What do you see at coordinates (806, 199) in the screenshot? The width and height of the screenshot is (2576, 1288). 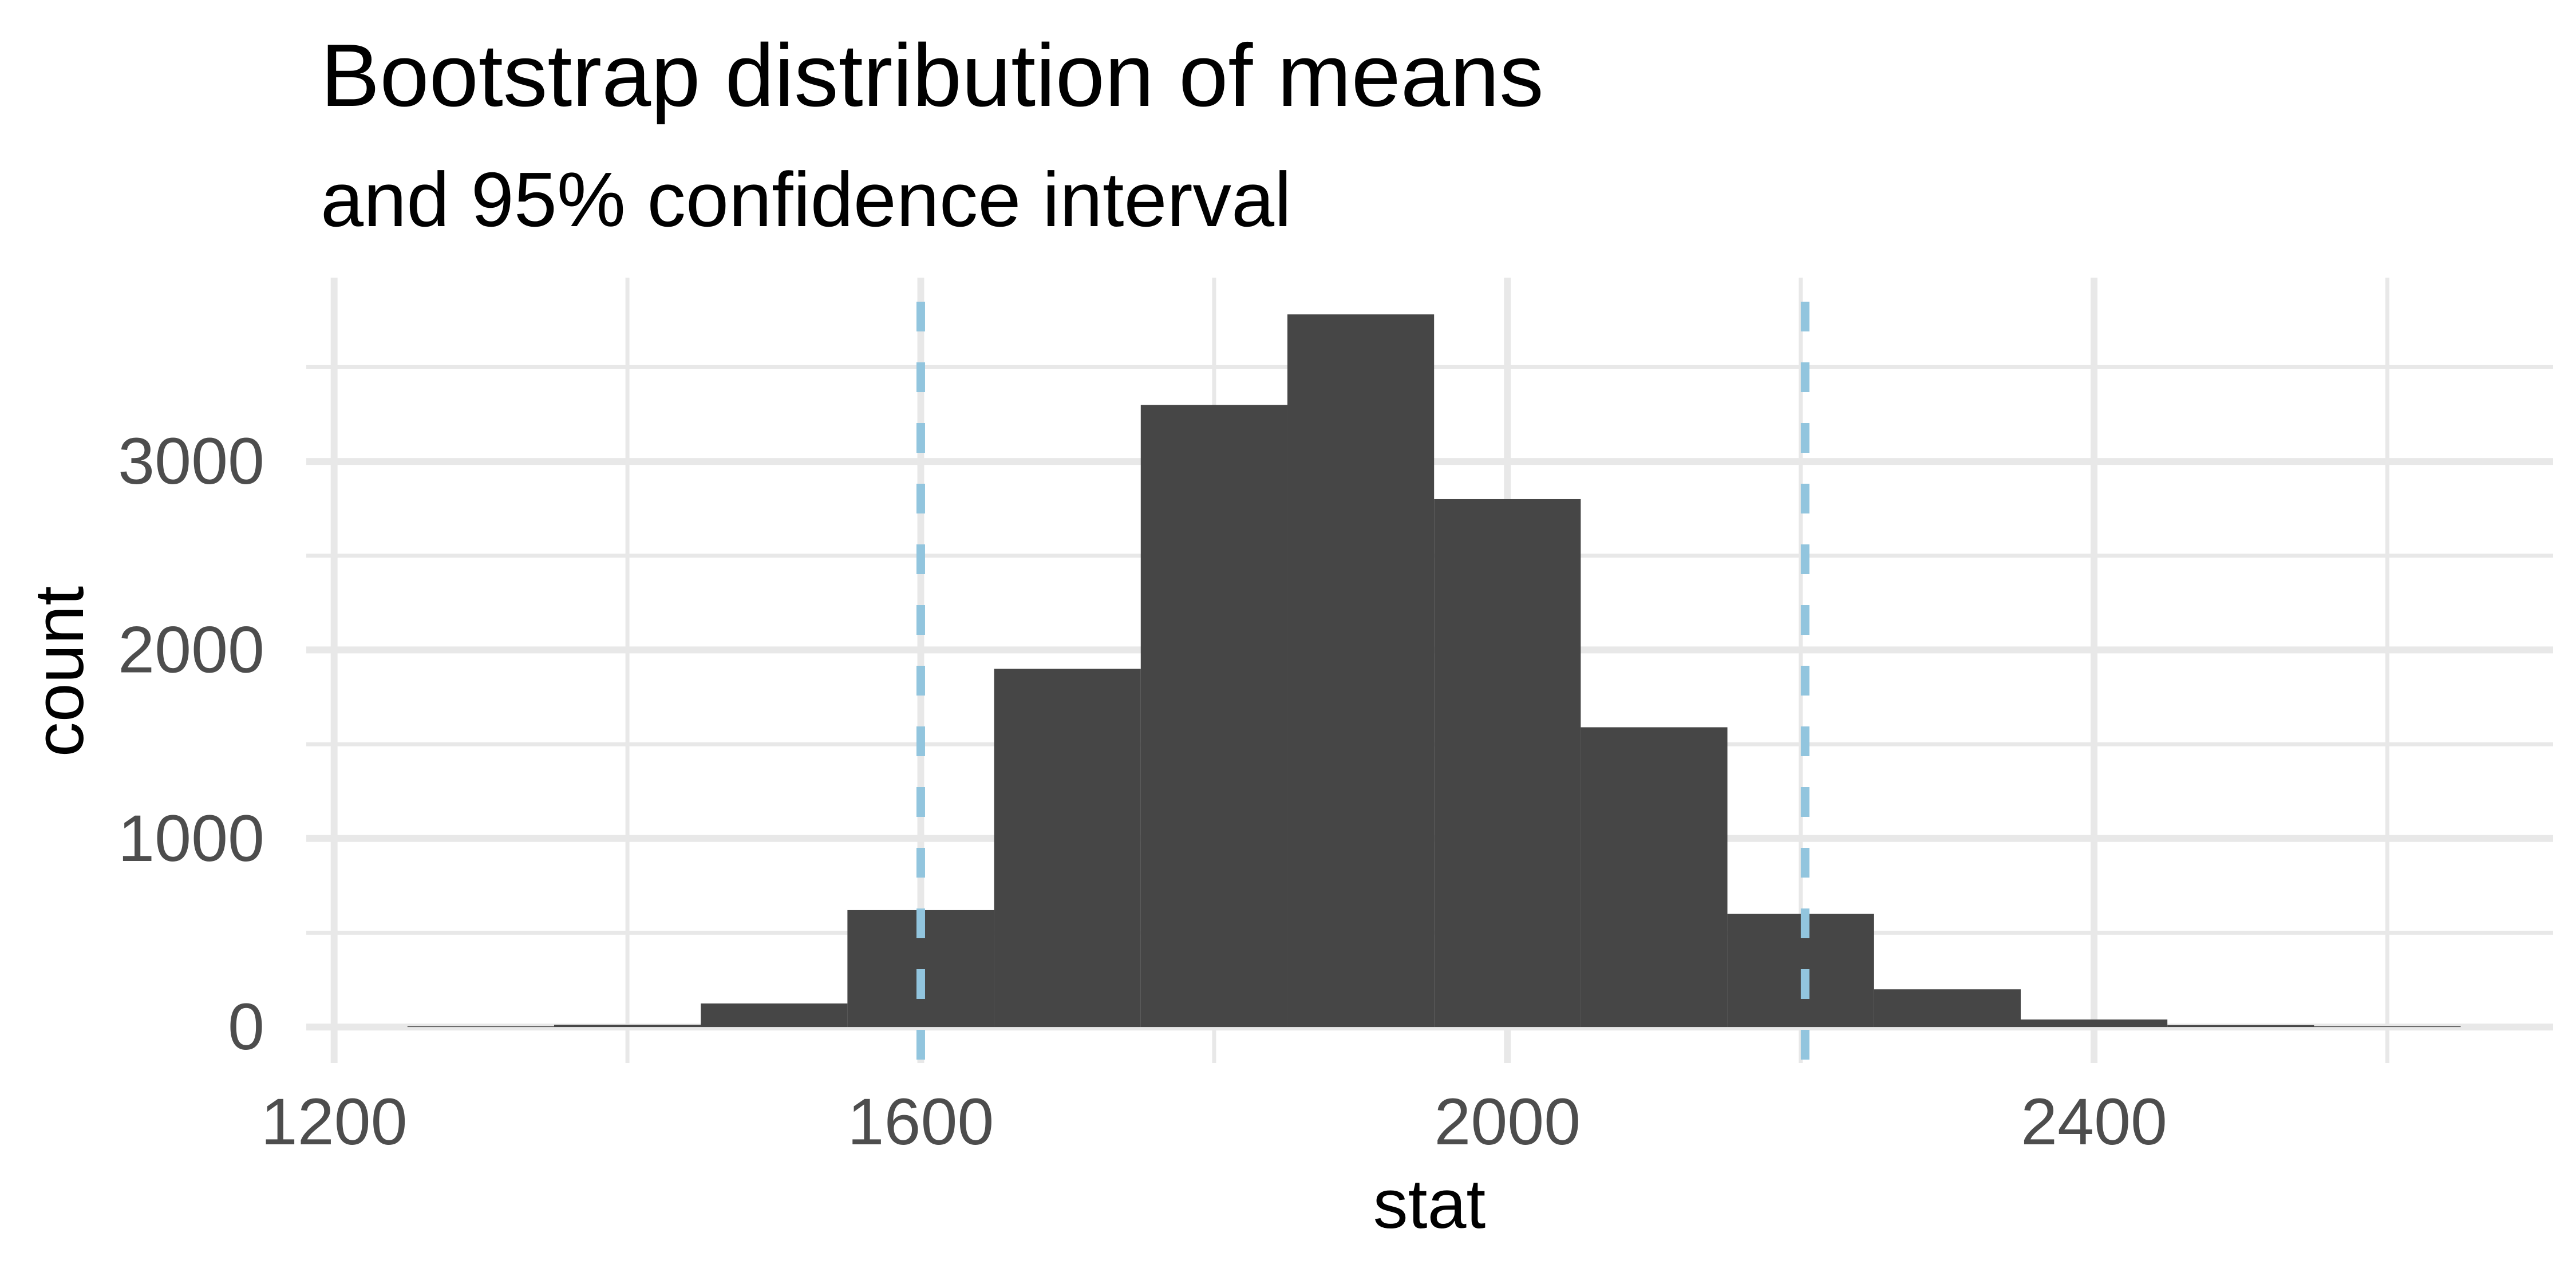 I see `page-subtitle: and 95% confidence interval` at bounding box center [806, 199].